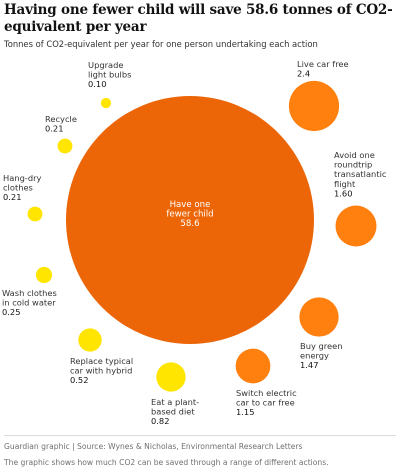 The width and height of the screenshot is (400, 472). What do you see at coordinates (245, 412) in the screenshot?
I see `bubble-value: 1.15` at bounding box center [245, 412].